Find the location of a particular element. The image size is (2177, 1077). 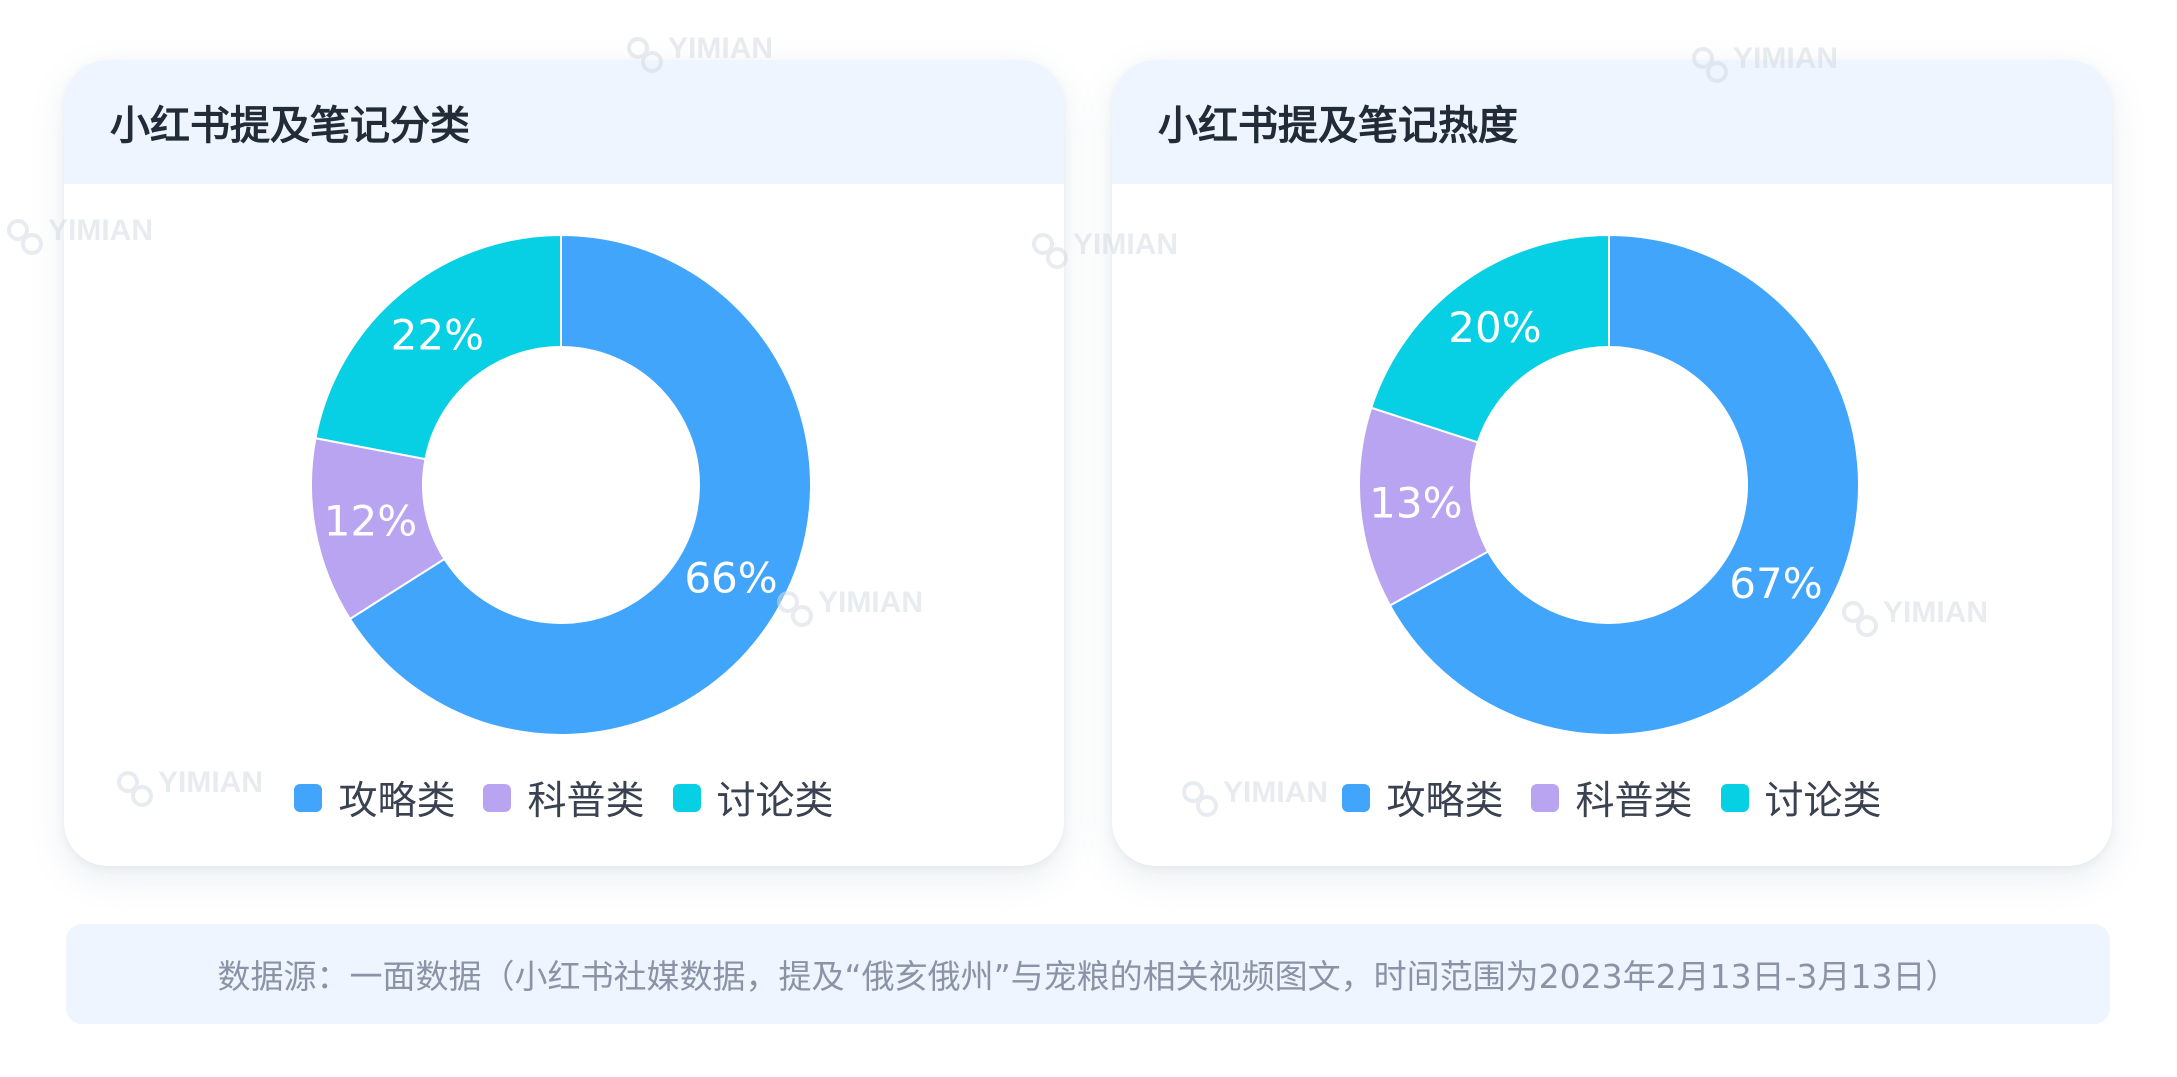

slice-value-label: 66% is located at coordinates (730, 577).